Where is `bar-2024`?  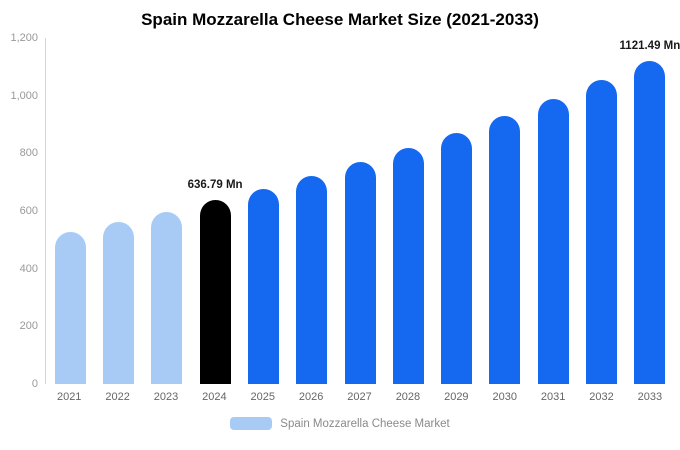
bar-2024 is located at coordinates (215, 292).